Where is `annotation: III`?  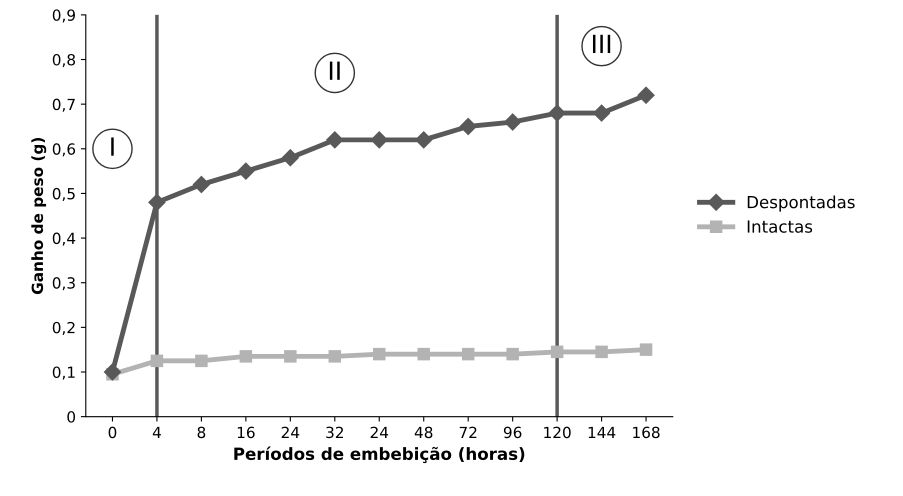
annotation: III is located at coordinates (601, 44).